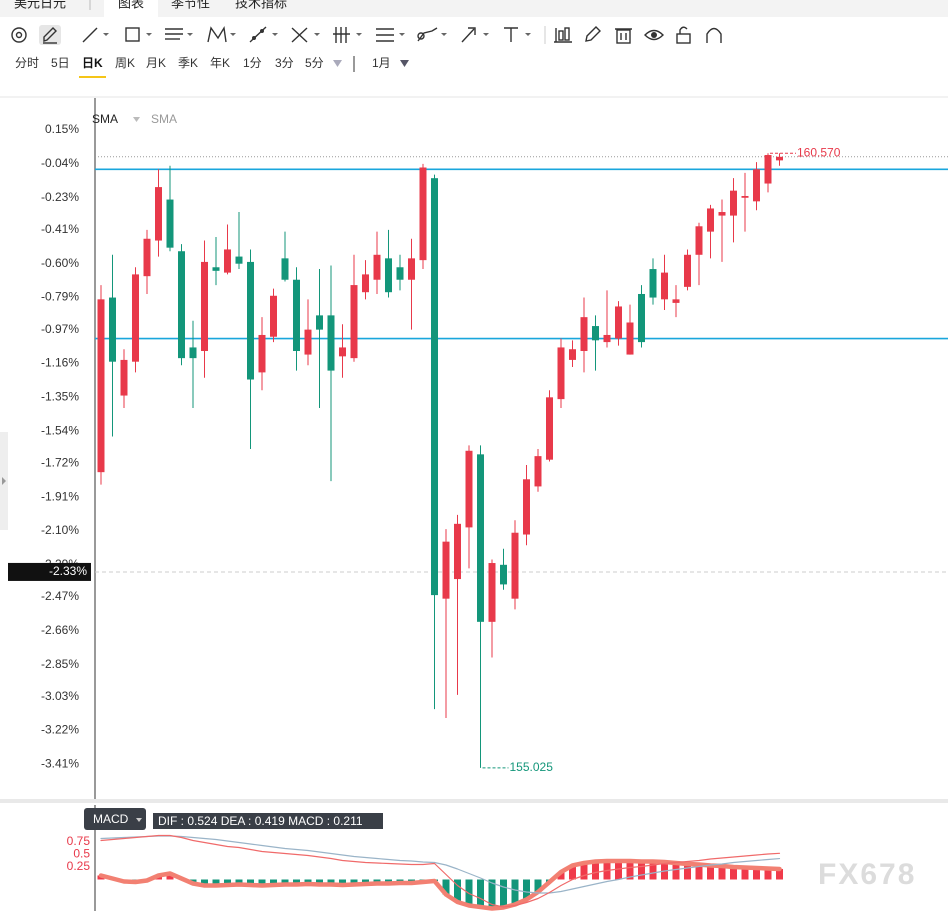 The height and width of the screenshot is (911, 948). Describe the element at coordinates (261, 5) in the screenshot. I see `tab: 技术指标` at that location.